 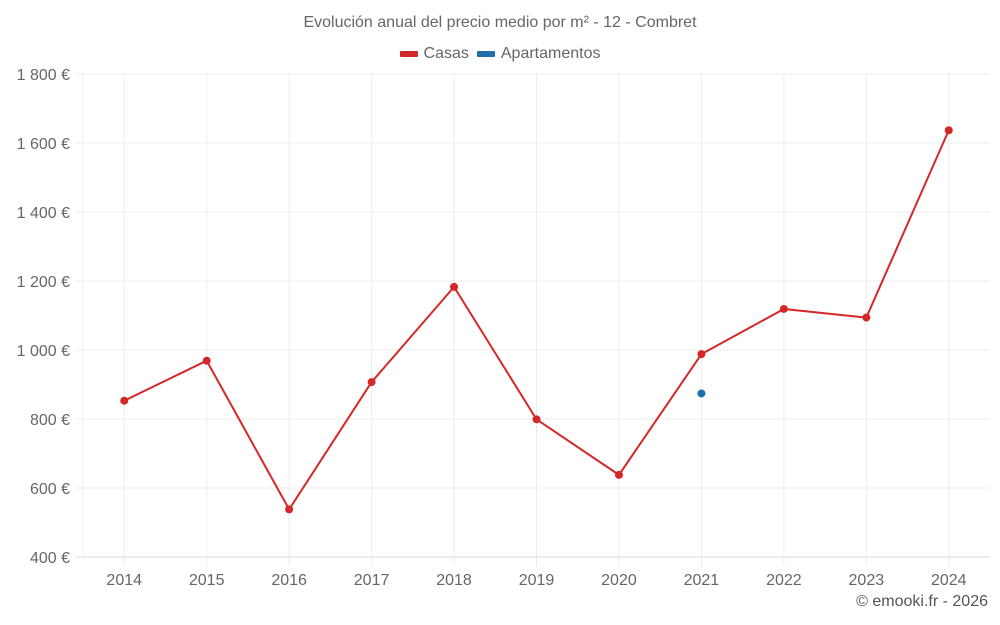 What do you see at coordinates (43, 144) in the screenshot?
I see `y-tick-label: 1 600 €` at bounding box center [43, 144].